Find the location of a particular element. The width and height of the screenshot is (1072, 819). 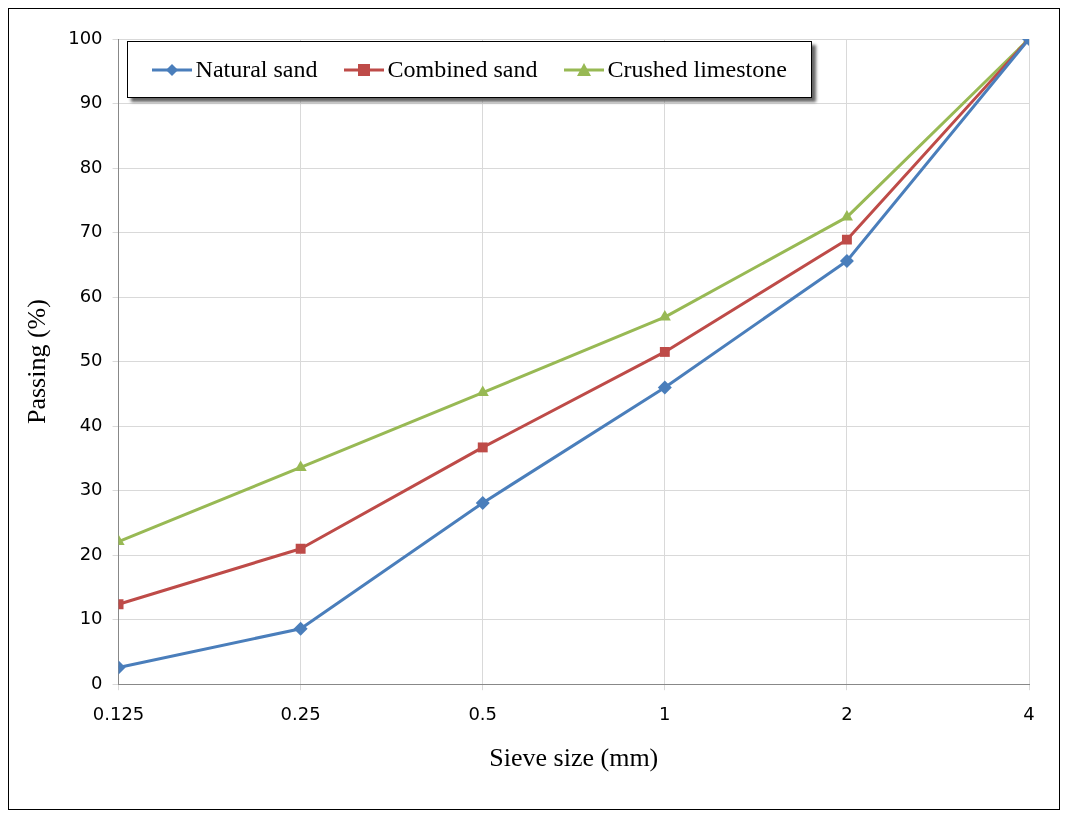

x-tick-label: 0.25 is located at coordinates (300, 713).